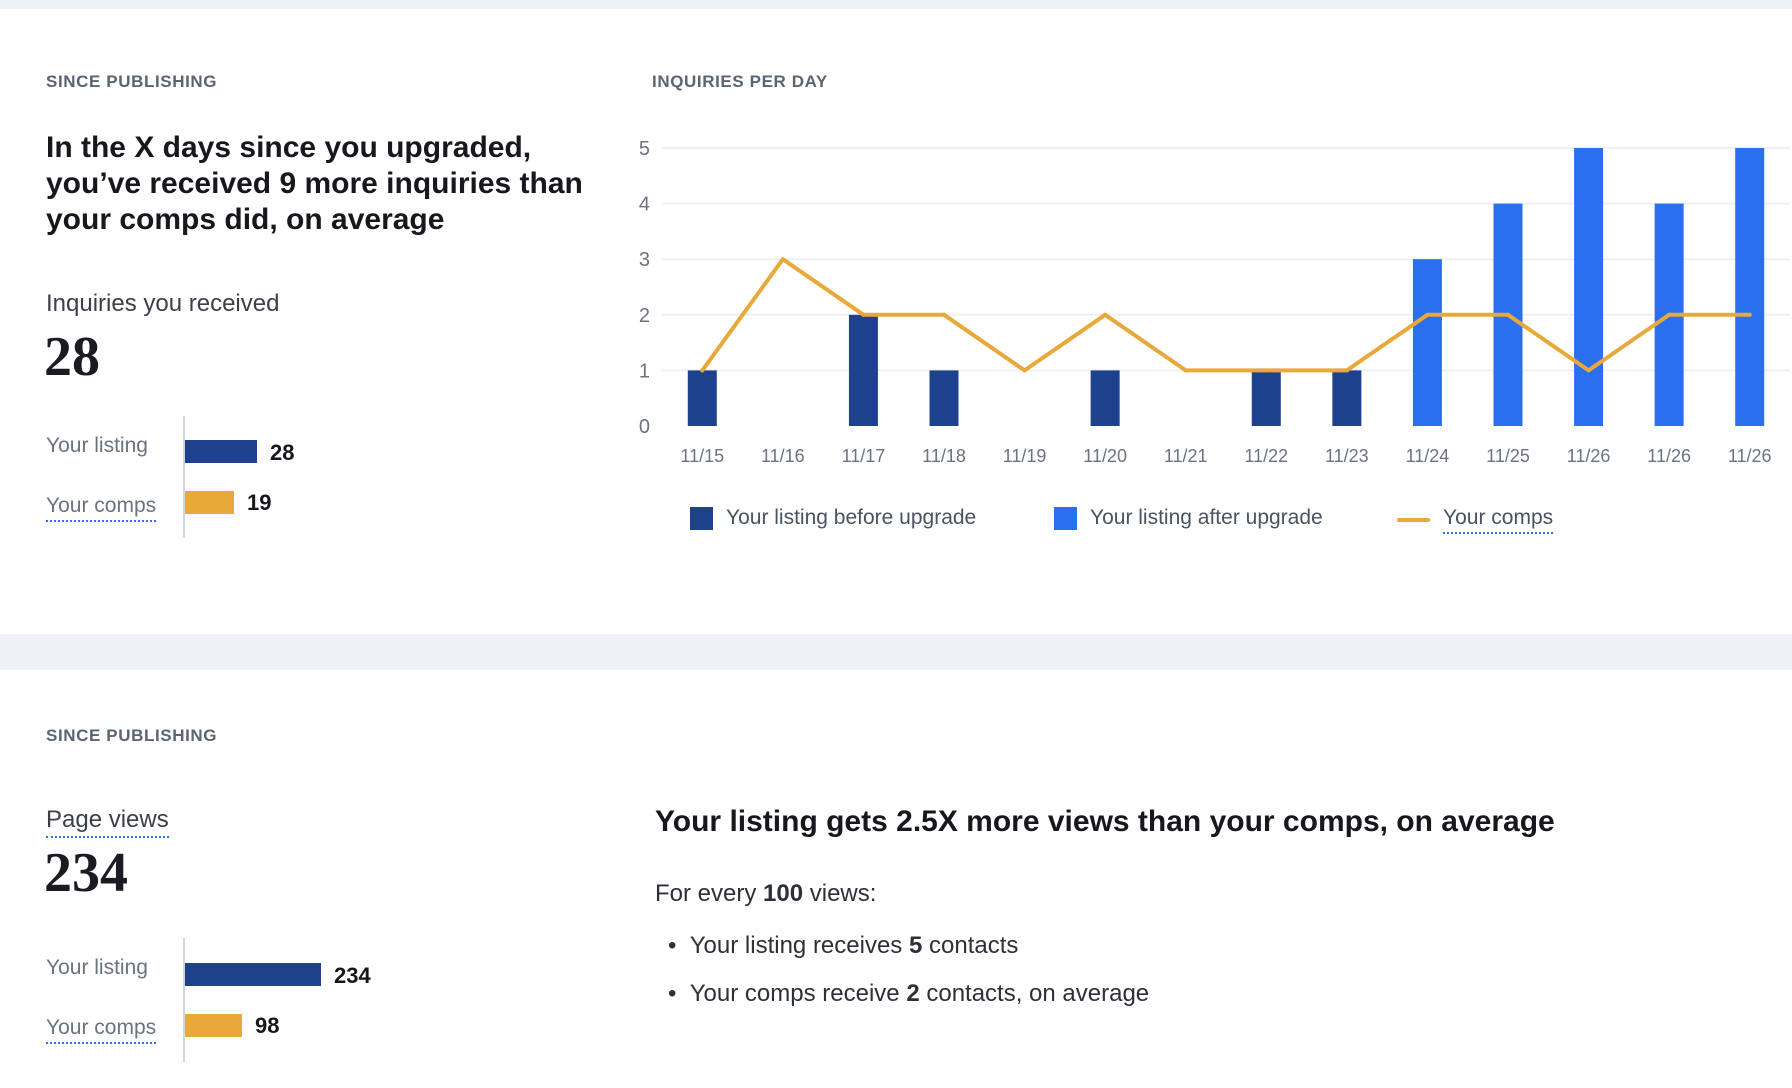 This screenshot has width=1792, height=1088. I want to click on x-tick-label: 11/22, so click(1266, 456).